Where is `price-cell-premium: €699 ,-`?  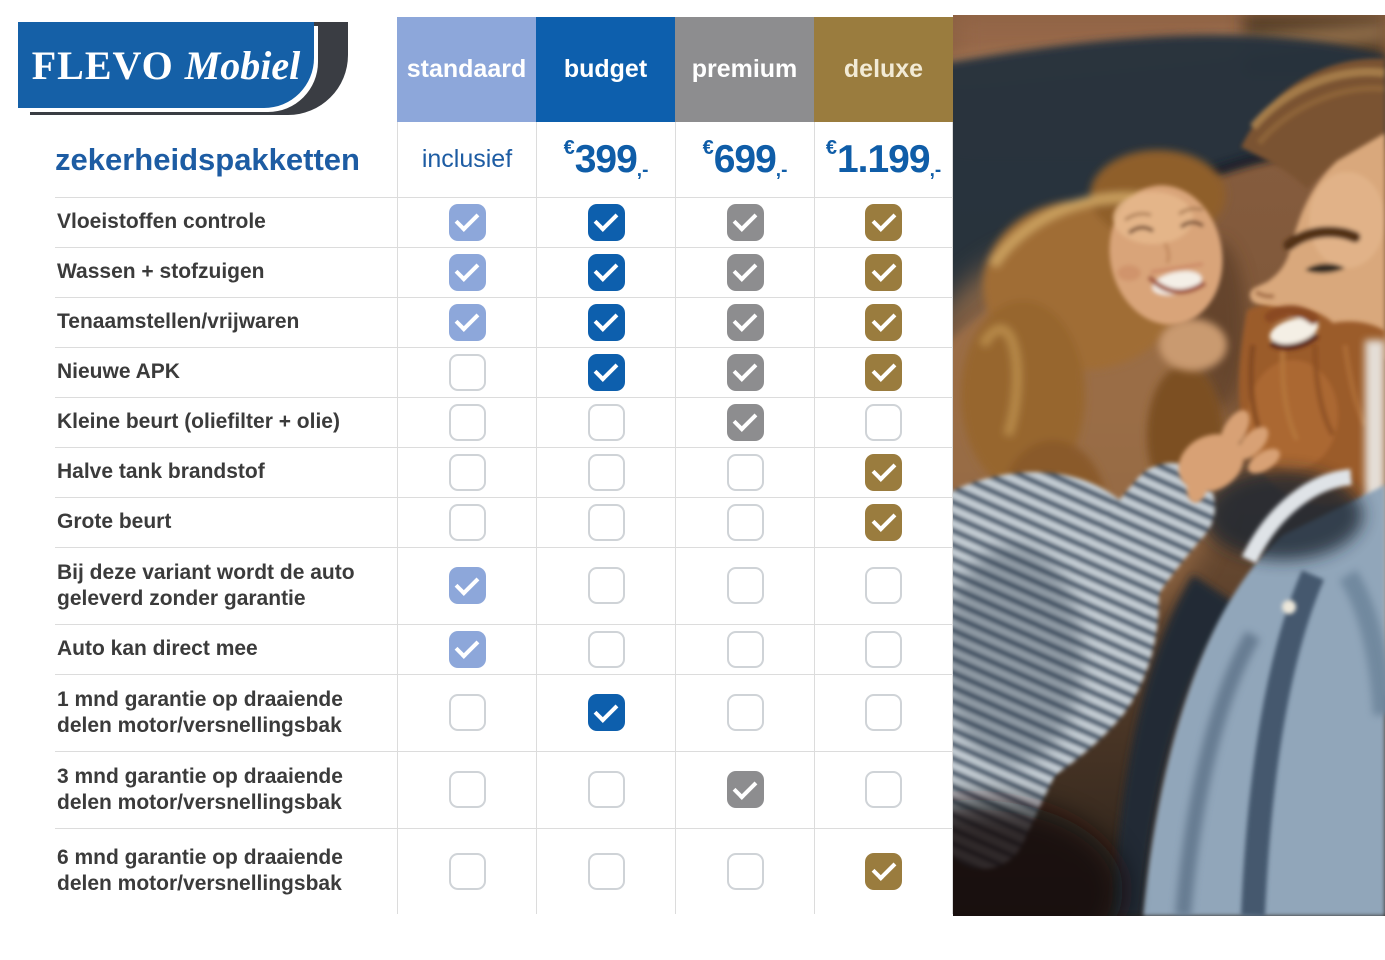
price-cell-premium: €699 ,- is located at coordinates (744, 159).